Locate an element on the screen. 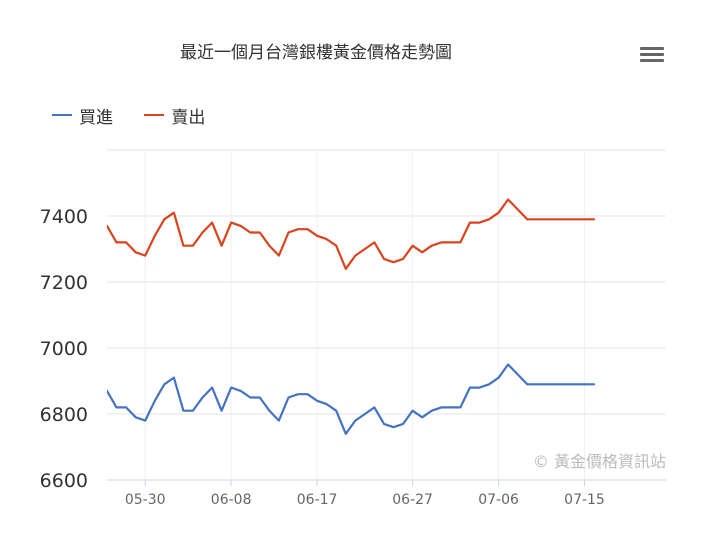  x-tick-label: 07-06 is located at coordinates (498, 500).